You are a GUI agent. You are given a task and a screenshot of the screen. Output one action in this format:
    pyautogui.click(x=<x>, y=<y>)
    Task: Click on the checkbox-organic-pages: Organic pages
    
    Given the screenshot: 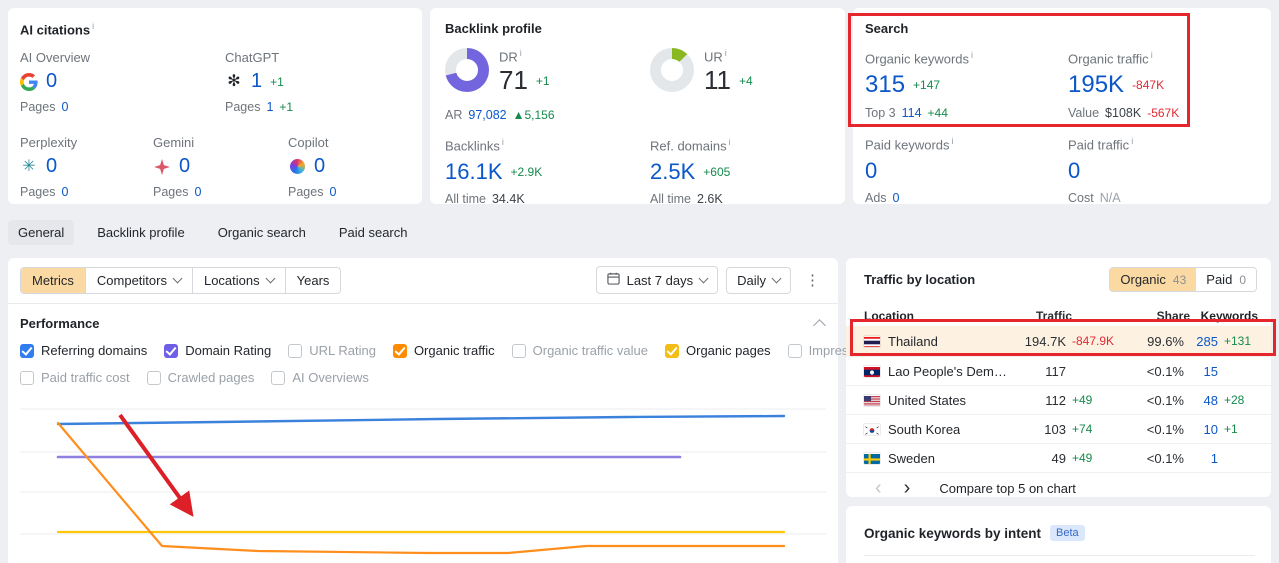 What is the action you would take?
    pyautogui.click(x=718, y=350)
    